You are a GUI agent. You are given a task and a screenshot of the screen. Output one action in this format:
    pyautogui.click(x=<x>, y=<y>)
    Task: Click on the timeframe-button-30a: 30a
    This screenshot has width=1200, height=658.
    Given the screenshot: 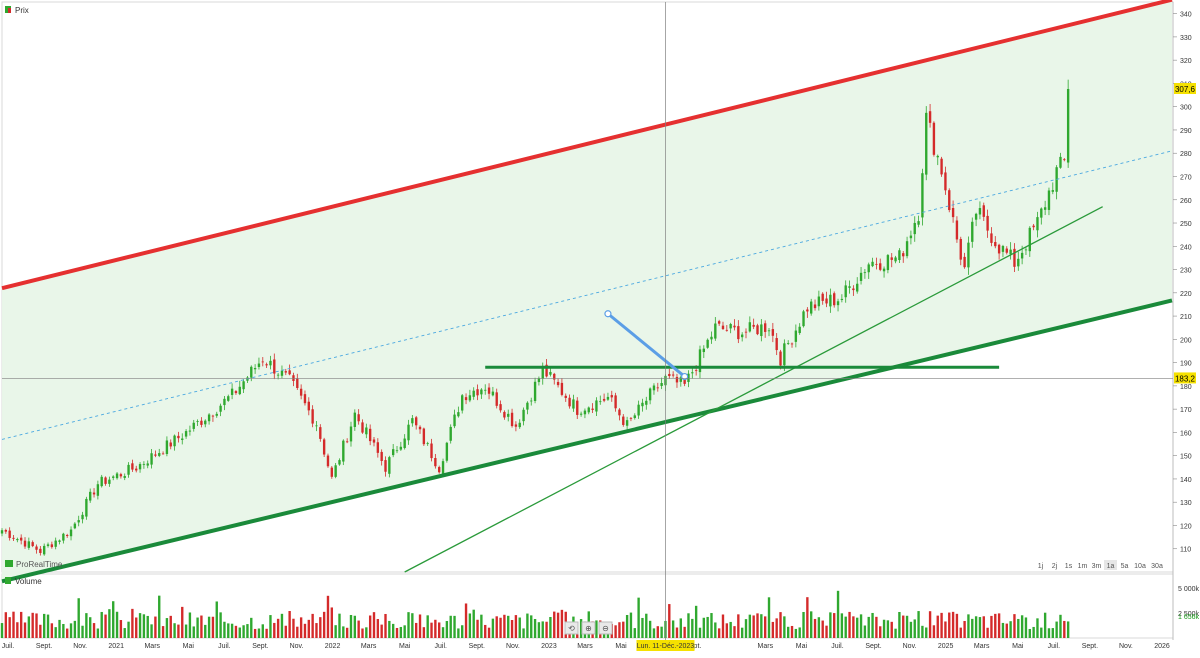 What is the action you would take?
    pyautogui.click(x=1157, y=566)
    